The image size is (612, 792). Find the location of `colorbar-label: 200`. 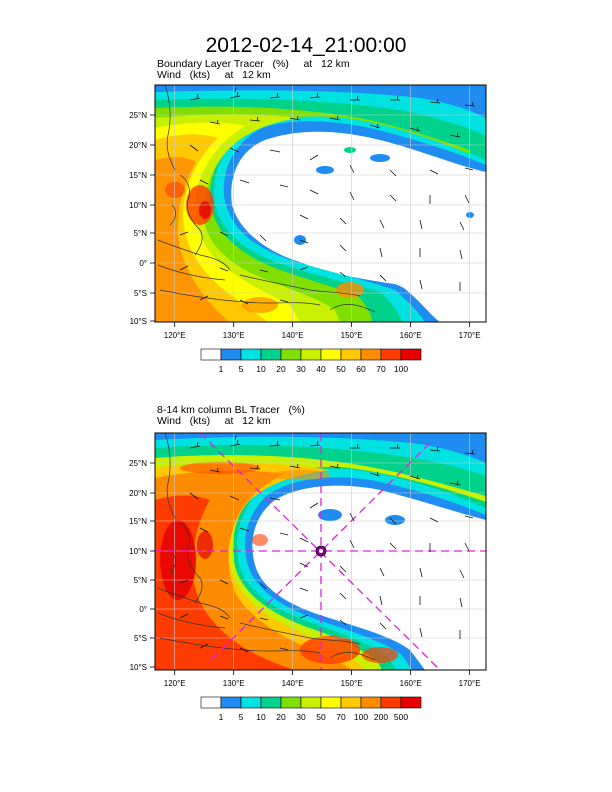

colorbar-label: 200 is located at coordinates (381, 717).